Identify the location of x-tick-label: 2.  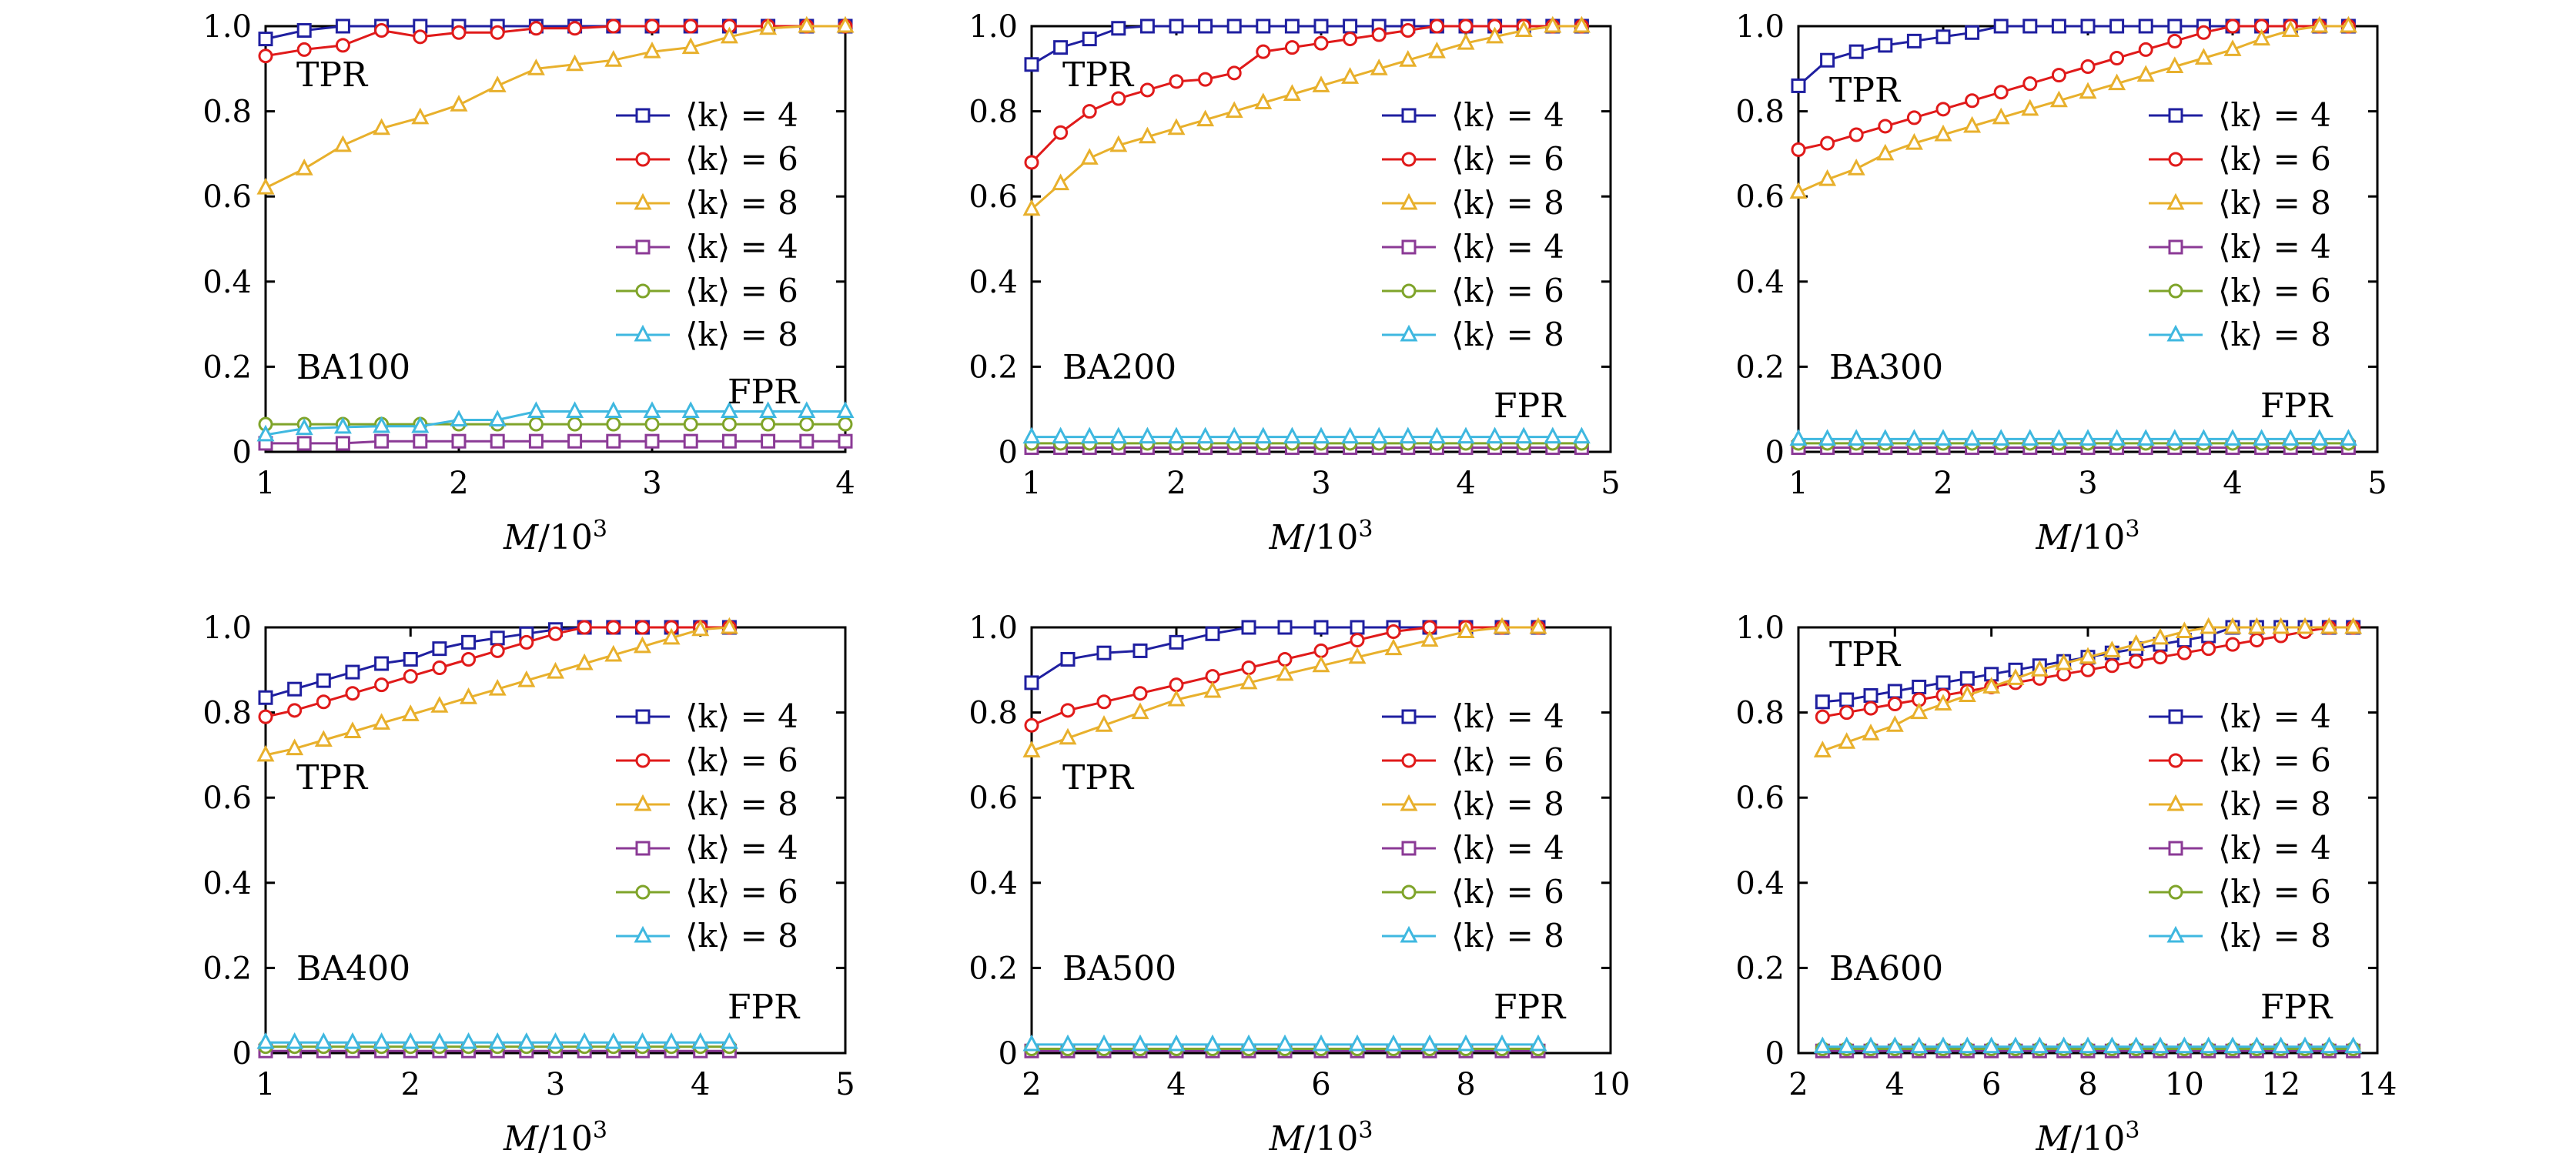
(1176, 484).